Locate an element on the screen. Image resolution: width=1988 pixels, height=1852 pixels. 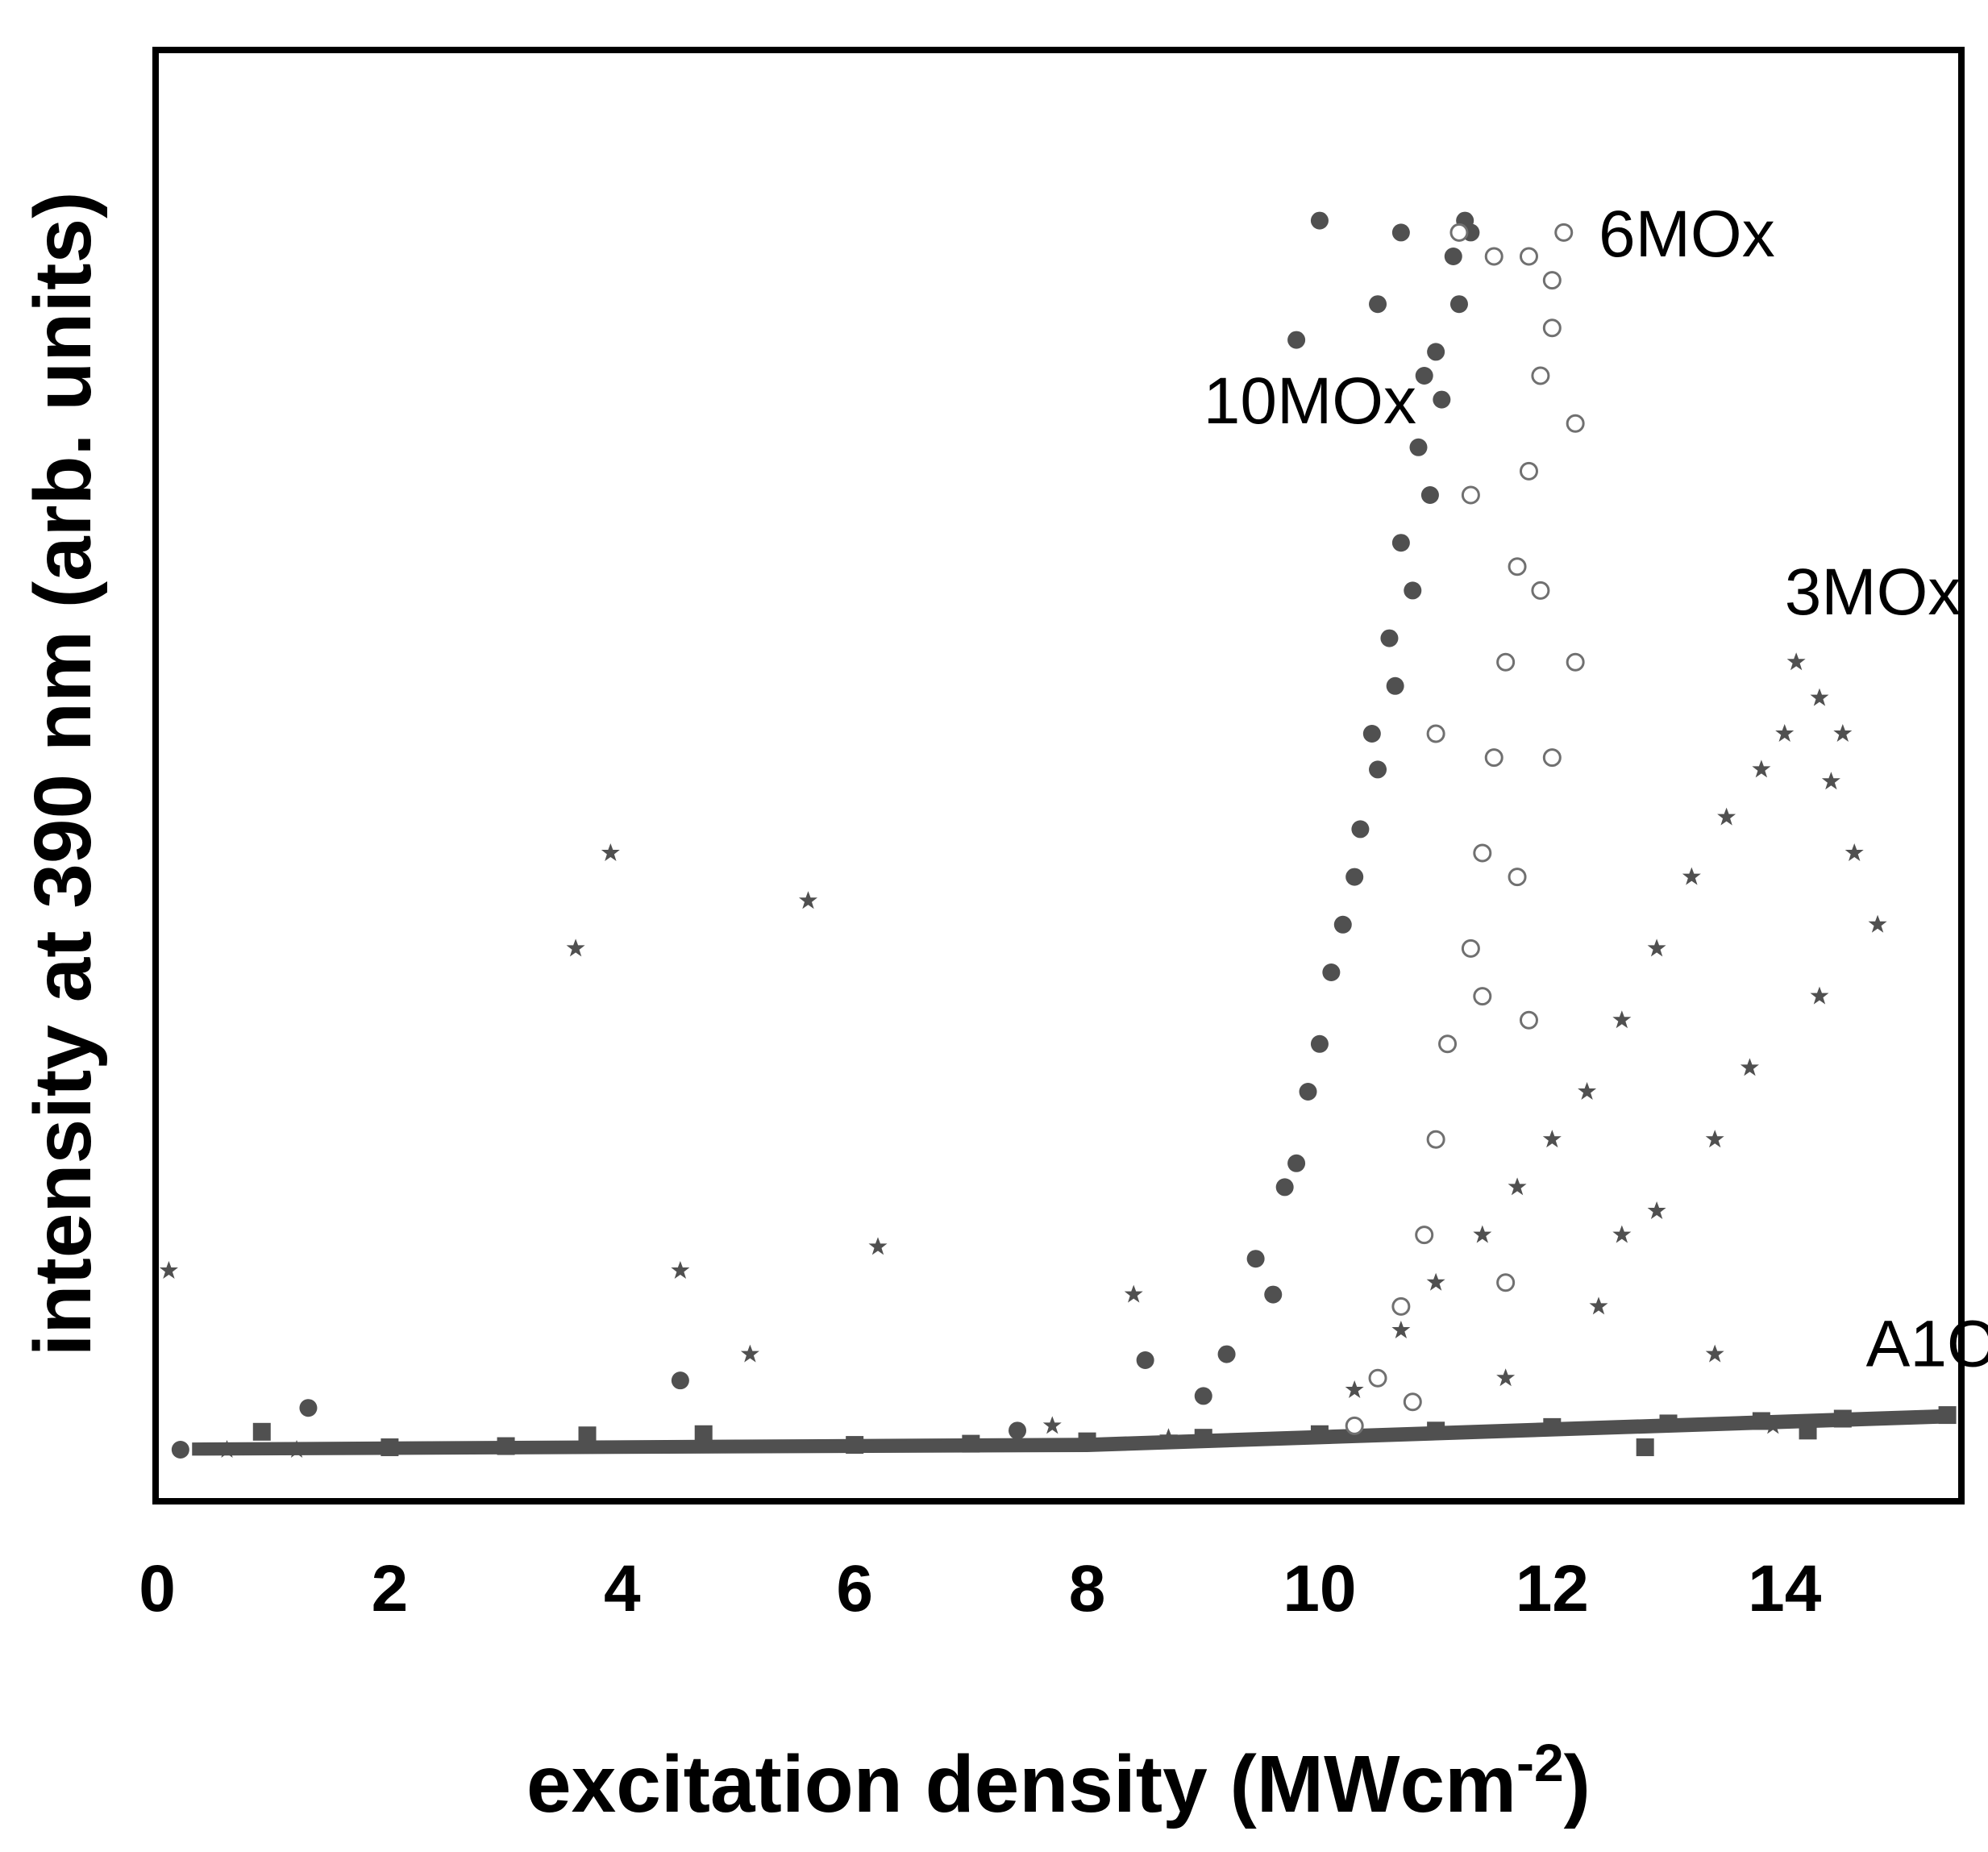
baseline-band-shape is located at coordinates (1070, 1432).